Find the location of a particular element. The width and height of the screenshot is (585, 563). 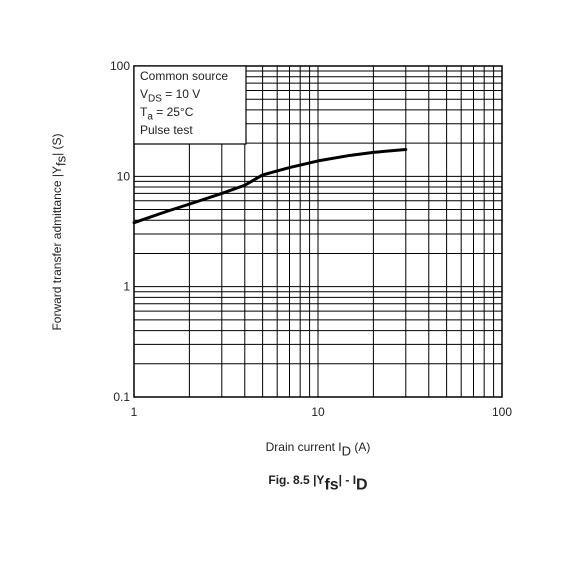

caption: Fig. 8.5 |Yfs| - ID is located at coordinates (317, 483).